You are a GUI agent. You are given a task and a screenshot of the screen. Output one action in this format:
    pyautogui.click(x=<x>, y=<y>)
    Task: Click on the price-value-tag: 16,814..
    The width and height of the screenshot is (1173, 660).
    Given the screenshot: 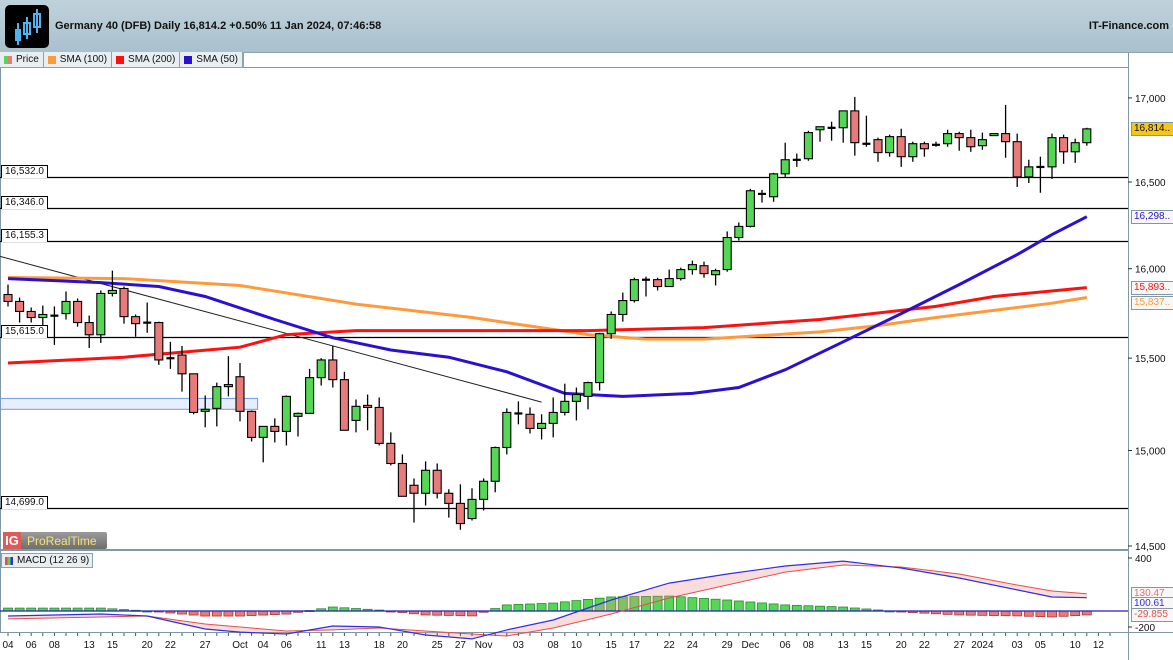 What is the action you would take?
    pyautogui.click(x=1152, y=128)
    